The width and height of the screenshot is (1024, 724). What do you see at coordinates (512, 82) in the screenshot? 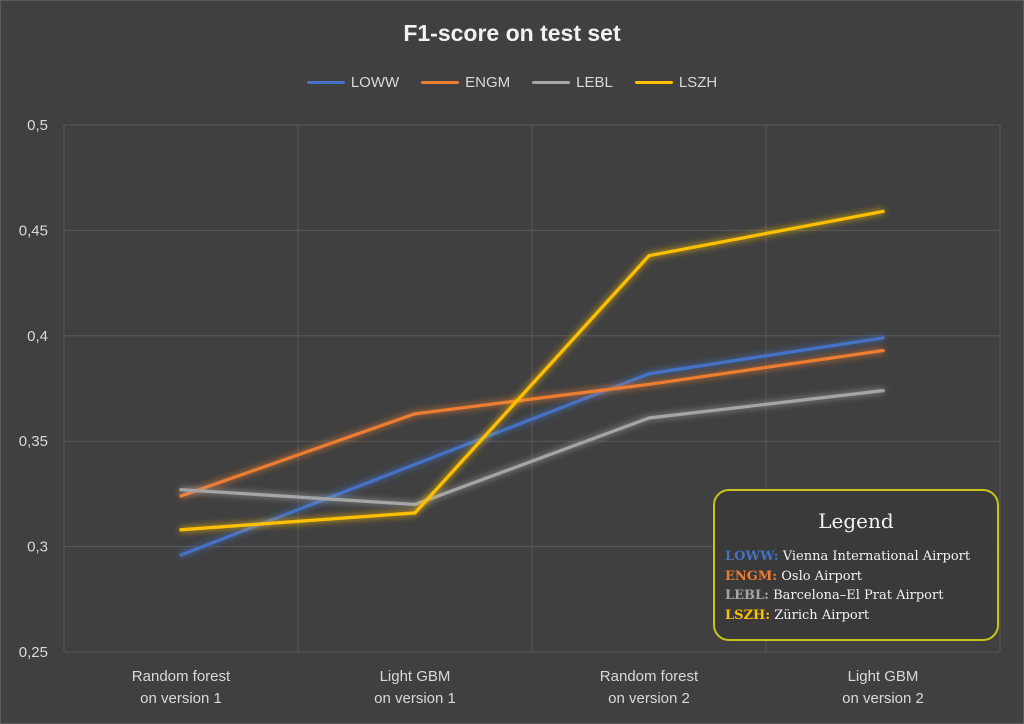
I see `series-legend: LOWW ENGM LEBL LSZH` at bounding box center [512, 82].